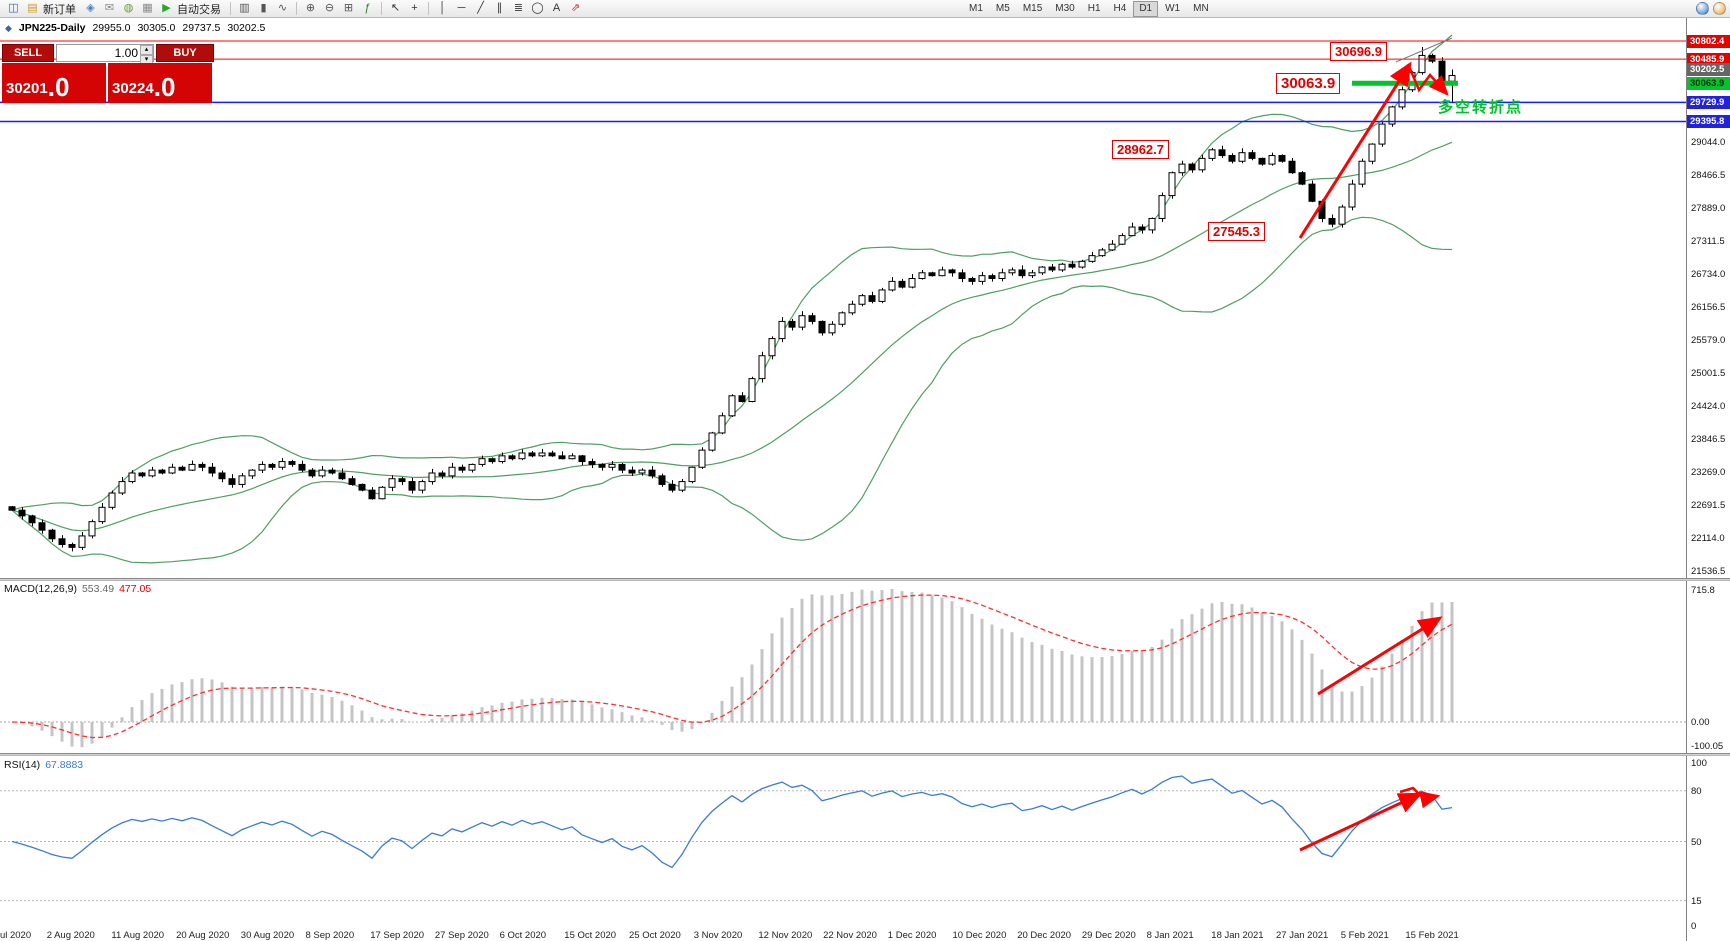 The width and height of the screenshot is (1730, 941). What do you see at coordinates (1308, 83) in the screenshot?
I see `price-annotation-box: 30063.9` at bounding box center [1308, 83].